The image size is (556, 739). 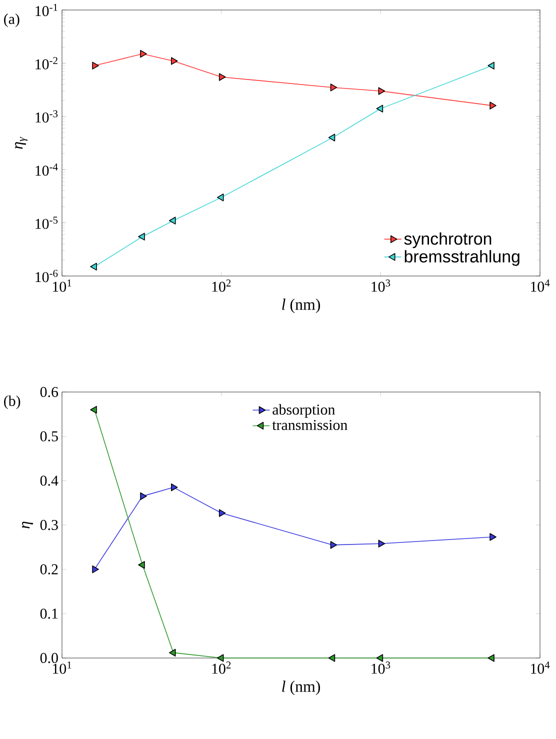 I want to click on y-tick-label: 0.0, so click(x=49, y=658).